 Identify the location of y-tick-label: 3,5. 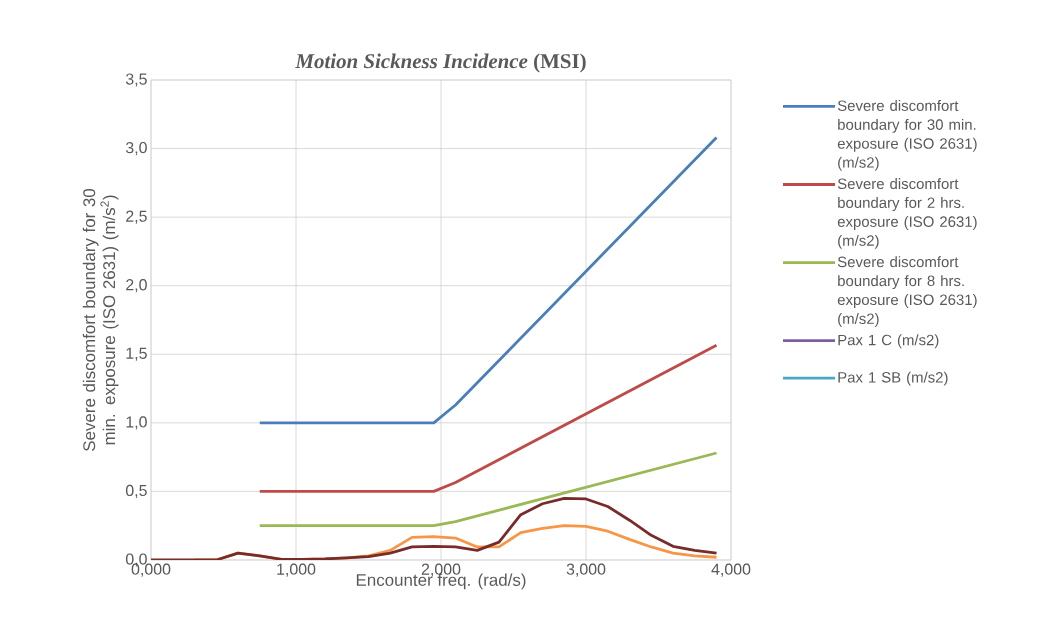
(136, 80).